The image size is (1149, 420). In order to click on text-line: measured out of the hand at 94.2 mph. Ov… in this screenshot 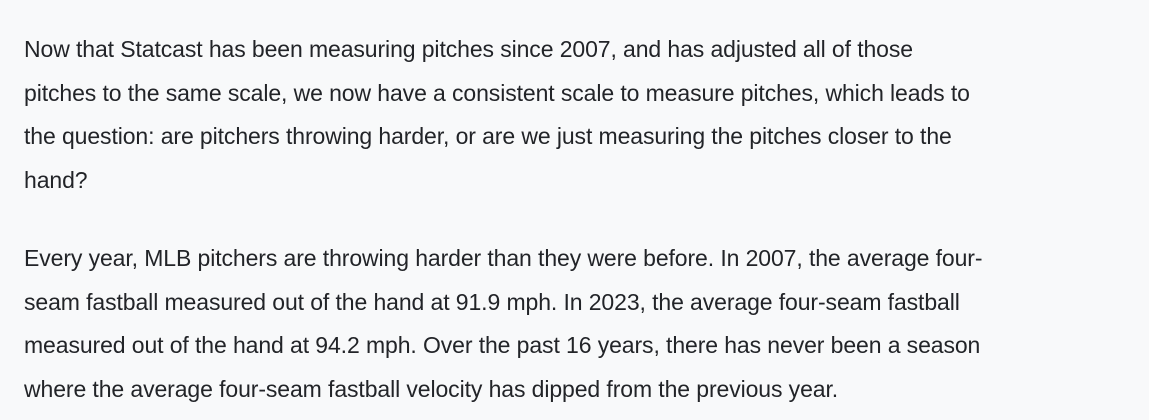, I will do `click(502, 345)`.